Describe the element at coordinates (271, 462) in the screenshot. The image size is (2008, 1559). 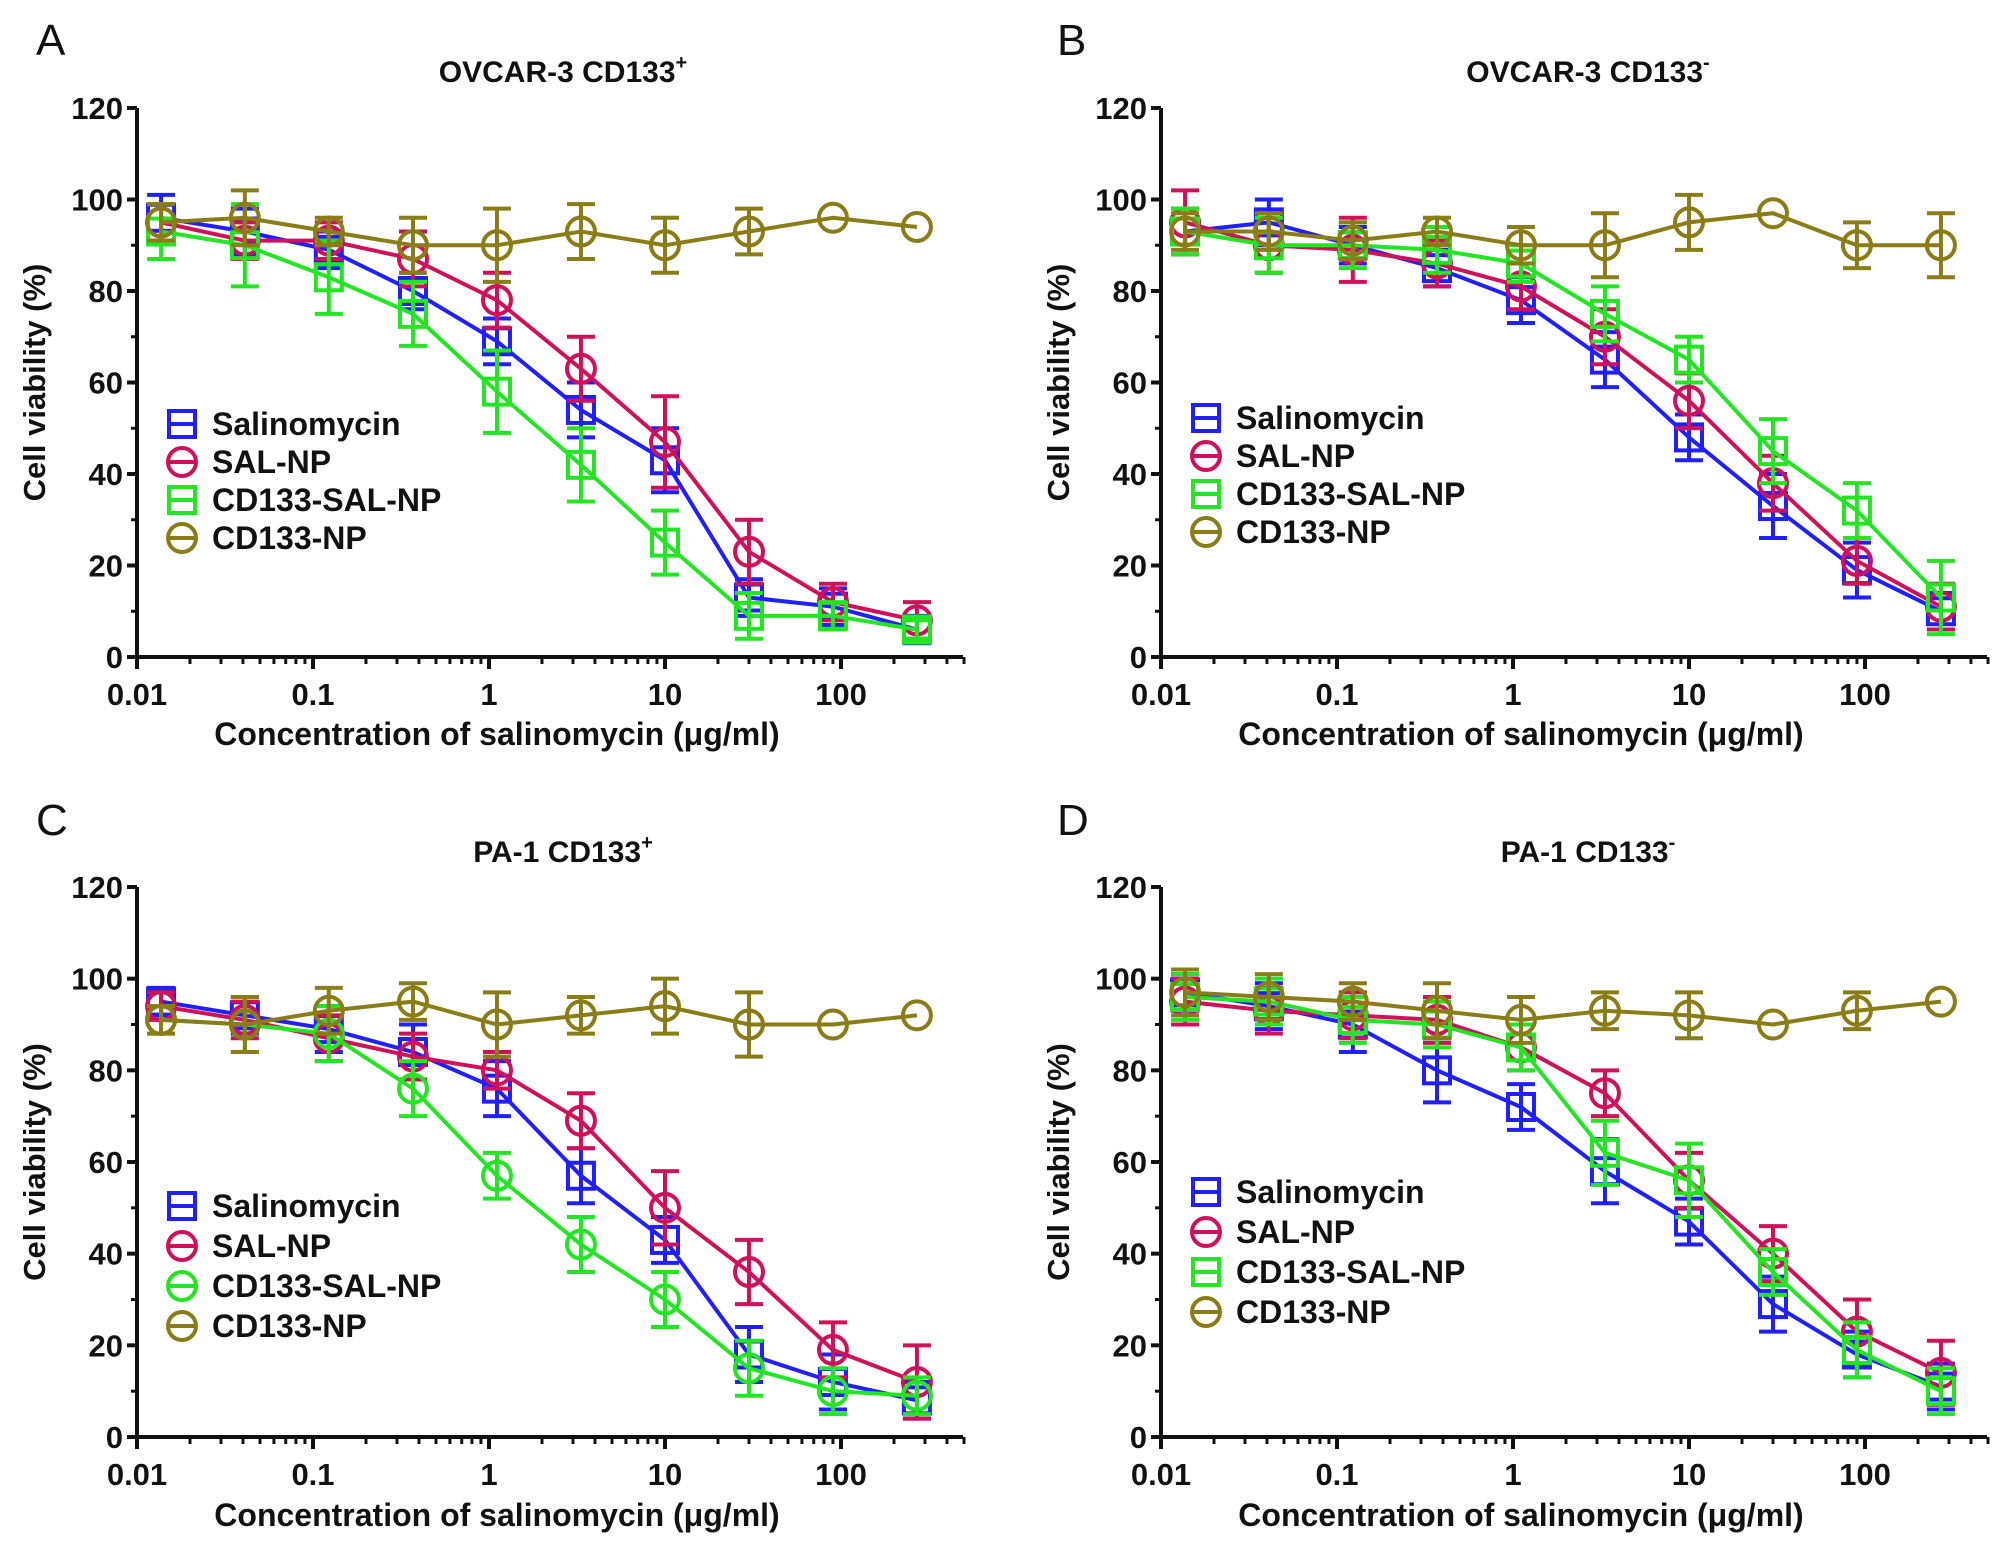
I see `legend-label: SAL-NP` at that location.